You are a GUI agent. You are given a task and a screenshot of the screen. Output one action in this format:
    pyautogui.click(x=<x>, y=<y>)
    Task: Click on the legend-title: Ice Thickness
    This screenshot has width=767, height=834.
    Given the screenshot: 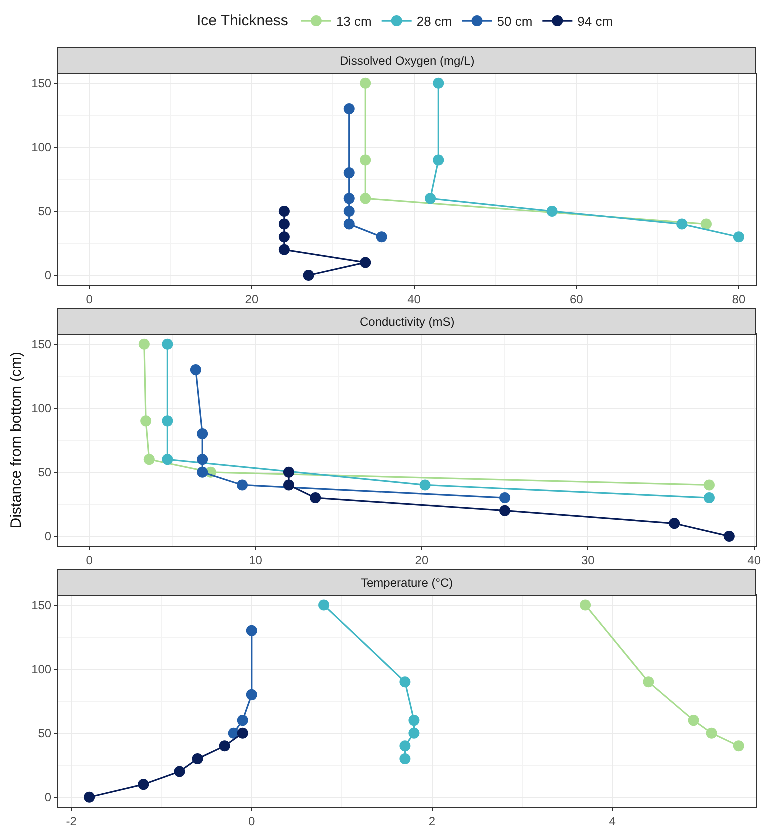 What is the action you would take?
    pyautogui.click(x=242, y=21)
    